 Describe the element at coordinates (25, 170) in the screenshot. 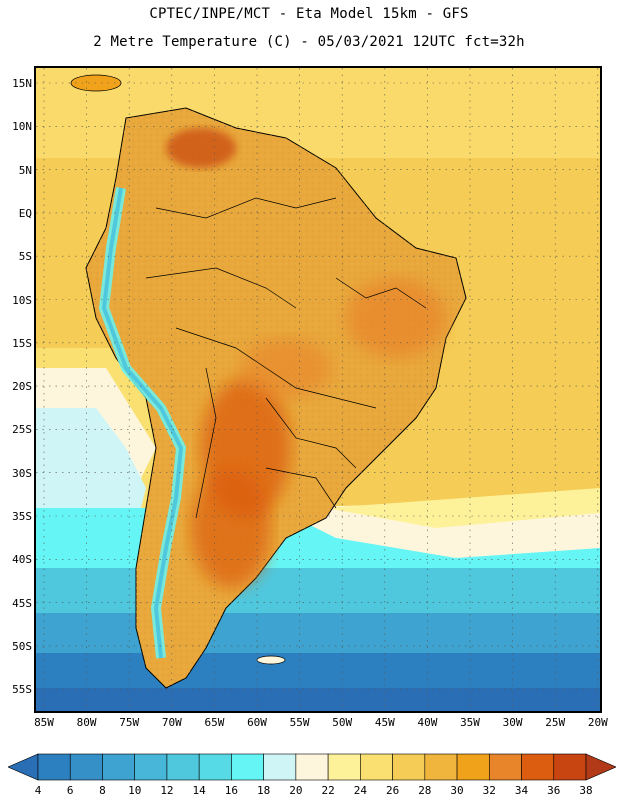

I see `lat-label: 5N` at that location.